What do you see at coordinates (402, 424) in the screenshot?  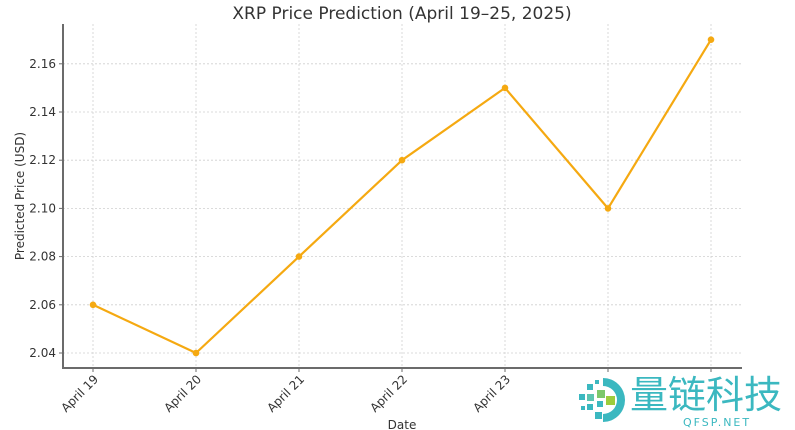 I see `x-axis-label: Date` at bounding box center [402, 424].